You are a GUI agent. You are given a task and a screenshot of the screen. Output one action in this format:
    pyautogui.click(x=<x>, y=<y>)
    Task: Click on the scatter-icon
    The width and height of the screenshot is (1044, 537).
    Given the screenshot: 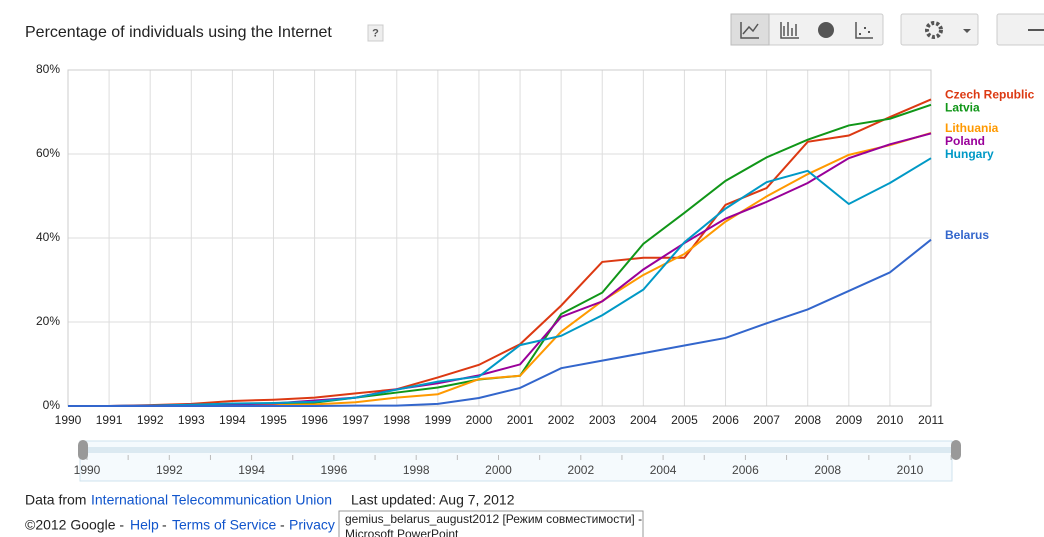 What is the action you would take?
    pyautogui.click(x=864, y=30)
    